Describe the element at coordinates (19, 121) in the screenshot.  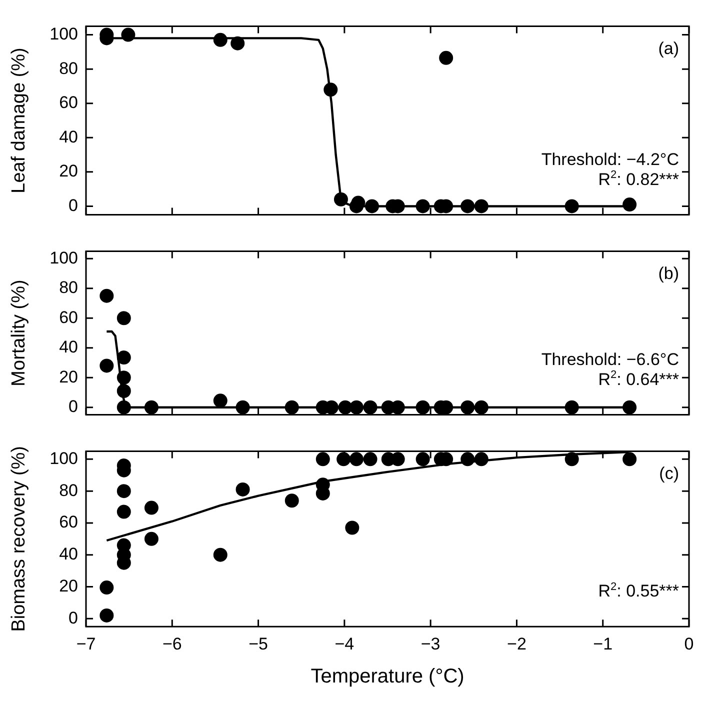
I see `y-axis-title: Leaf damage (%)` at that location.